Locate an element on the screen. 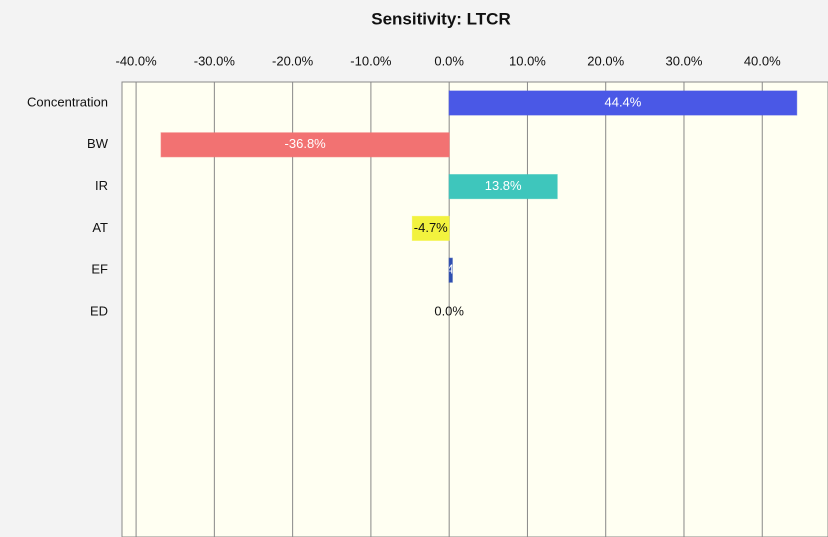 The image size is (828, 537). x-tick-label: 10.0% is located at coordinates (527, 60).